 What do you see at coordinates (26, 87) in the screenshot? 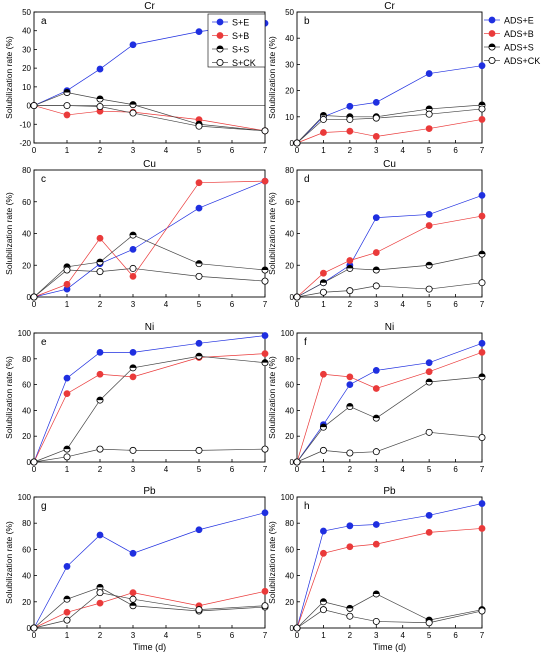
I see `y-tick-label: 10` at bounding box center [26, 87].